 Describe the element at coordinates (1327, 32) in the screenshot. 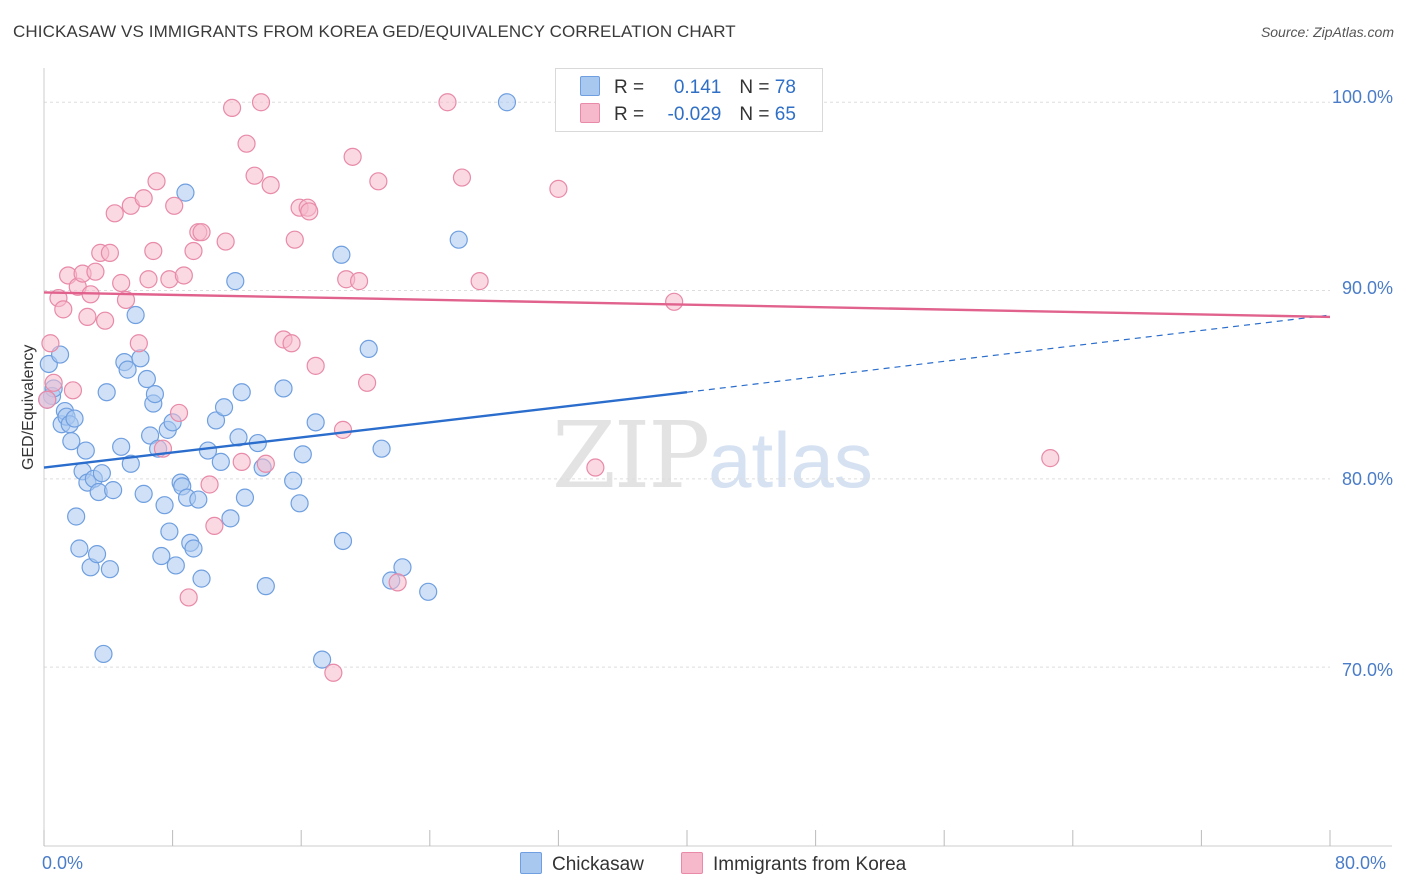

I see `source-credit: Source: ZipAtlas.com` at that location.